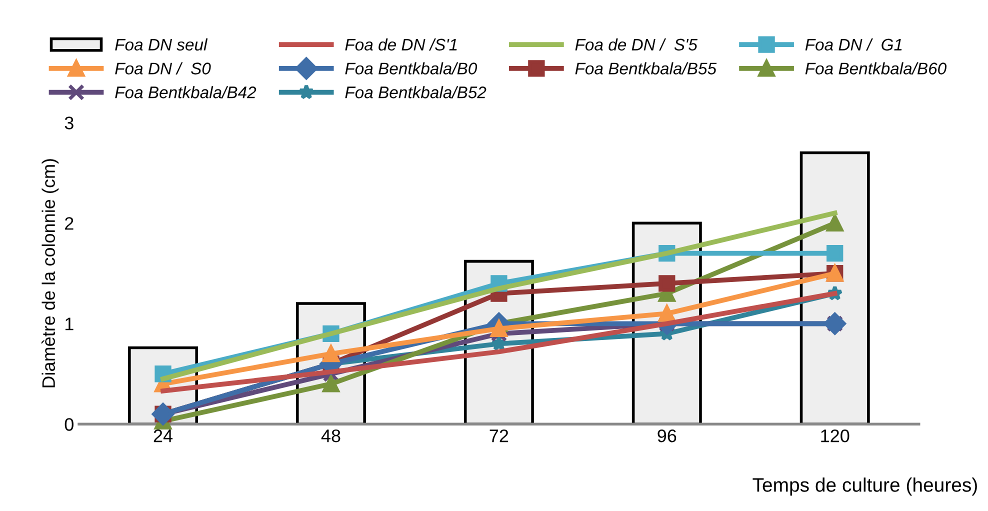 The image size is (988, 511). I want to click on x-tick-label: 72, so click(499, 435).